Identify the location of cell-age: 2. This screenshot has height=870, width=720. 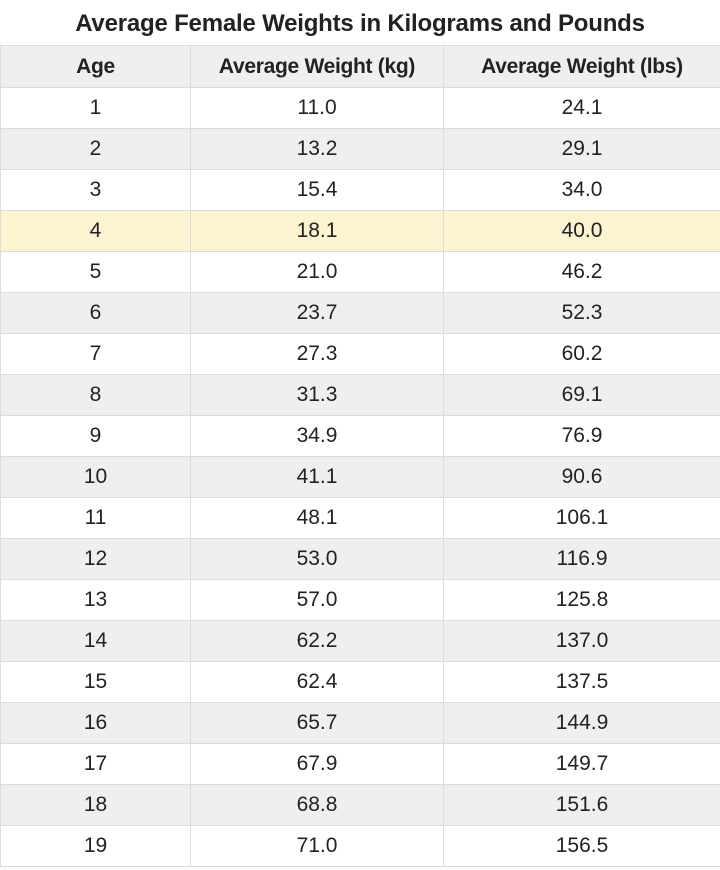
(95, 149).